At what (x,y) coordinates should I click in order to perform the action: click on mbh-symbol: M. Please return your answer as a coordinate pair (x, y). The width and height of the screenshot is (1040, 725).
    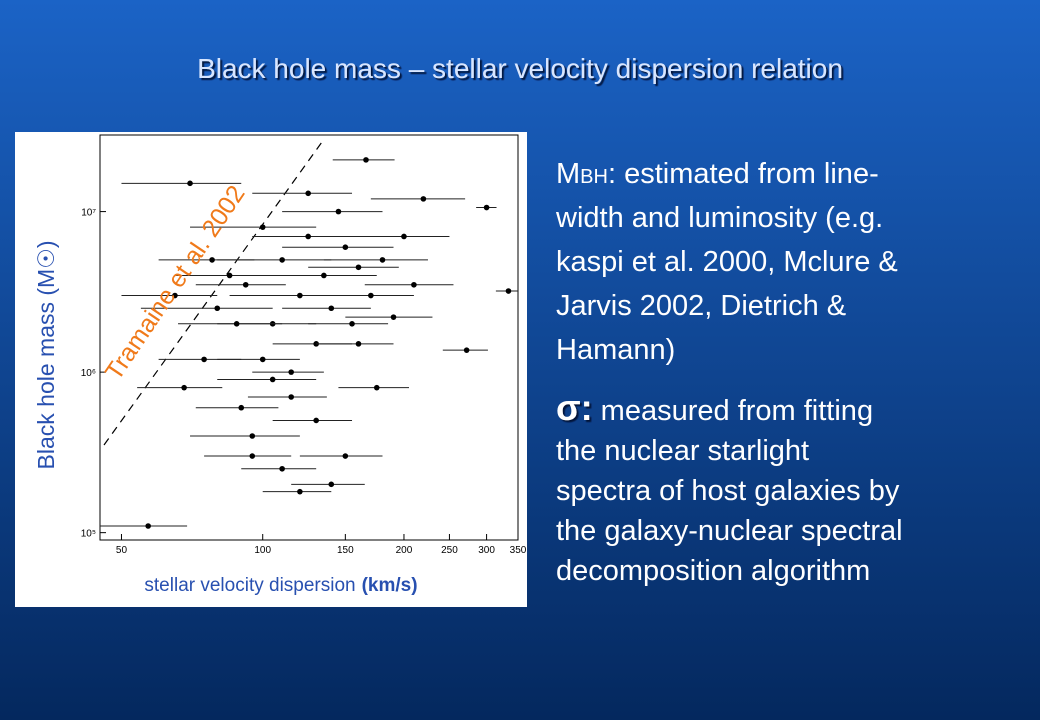
    Looking at the image, I should click on (568, 174).